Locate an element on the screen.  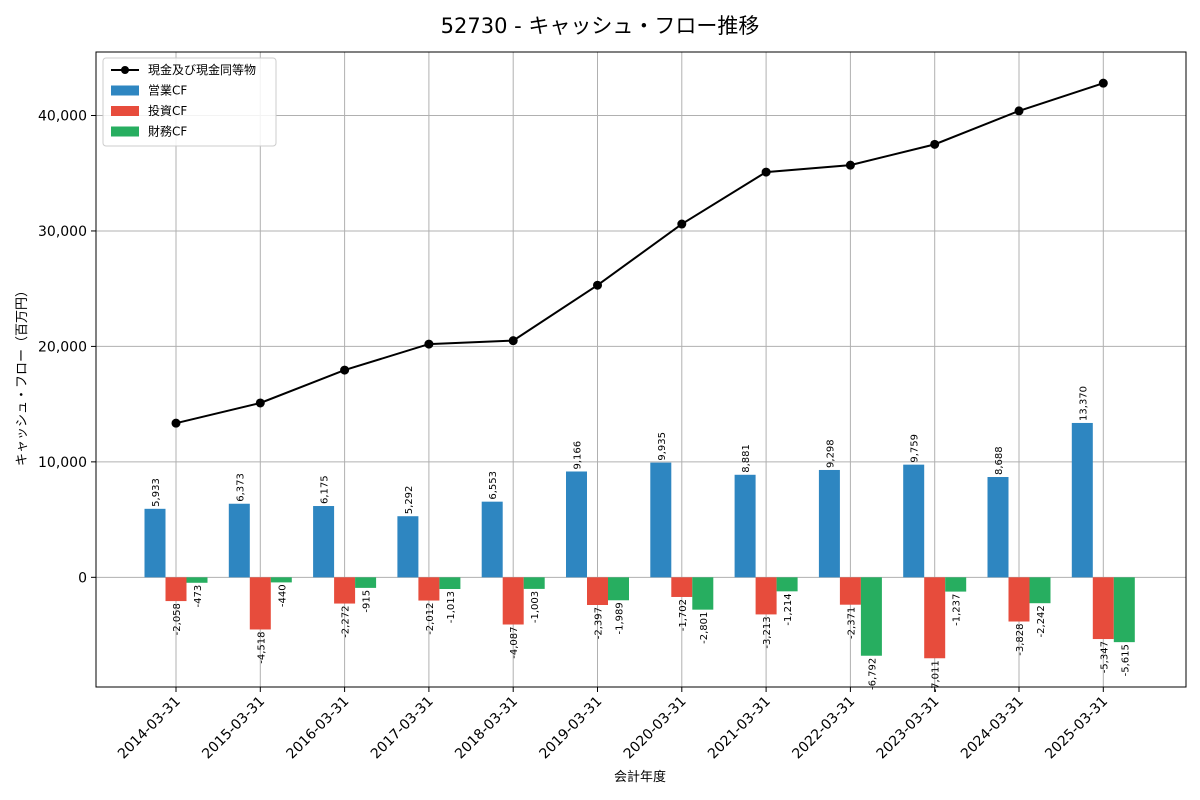
legend-entry: 投資CF is located at coordinates (167, 110).